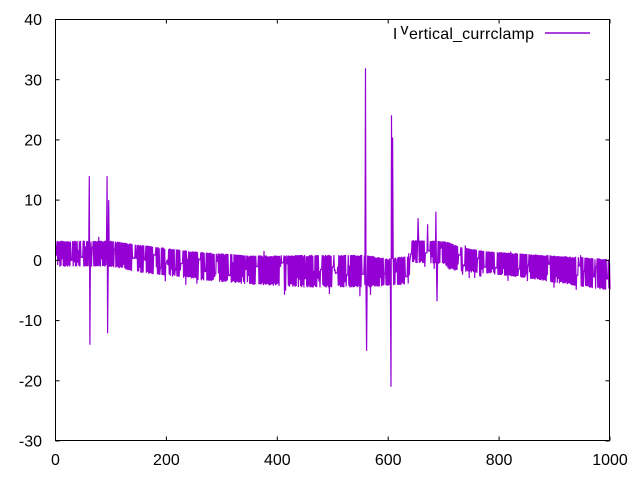 The image size is (640, 480). Describe the element at coordinates (33, 141) in the screenshot. I see `svg-text: 20` at that location.